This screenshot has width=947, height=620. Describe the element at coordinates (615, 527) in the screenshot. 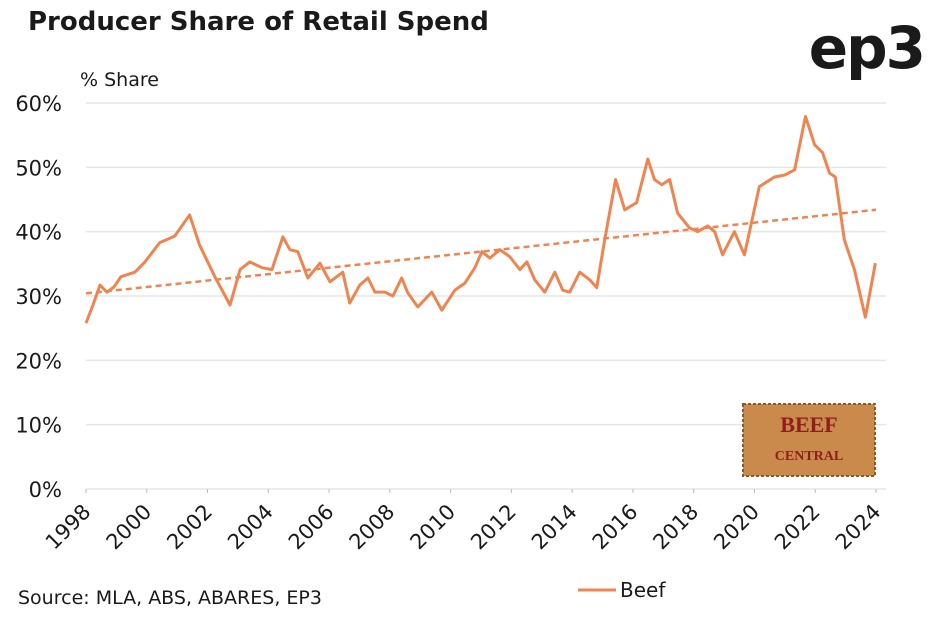

I see `x-tick-label: 2016` at that location.